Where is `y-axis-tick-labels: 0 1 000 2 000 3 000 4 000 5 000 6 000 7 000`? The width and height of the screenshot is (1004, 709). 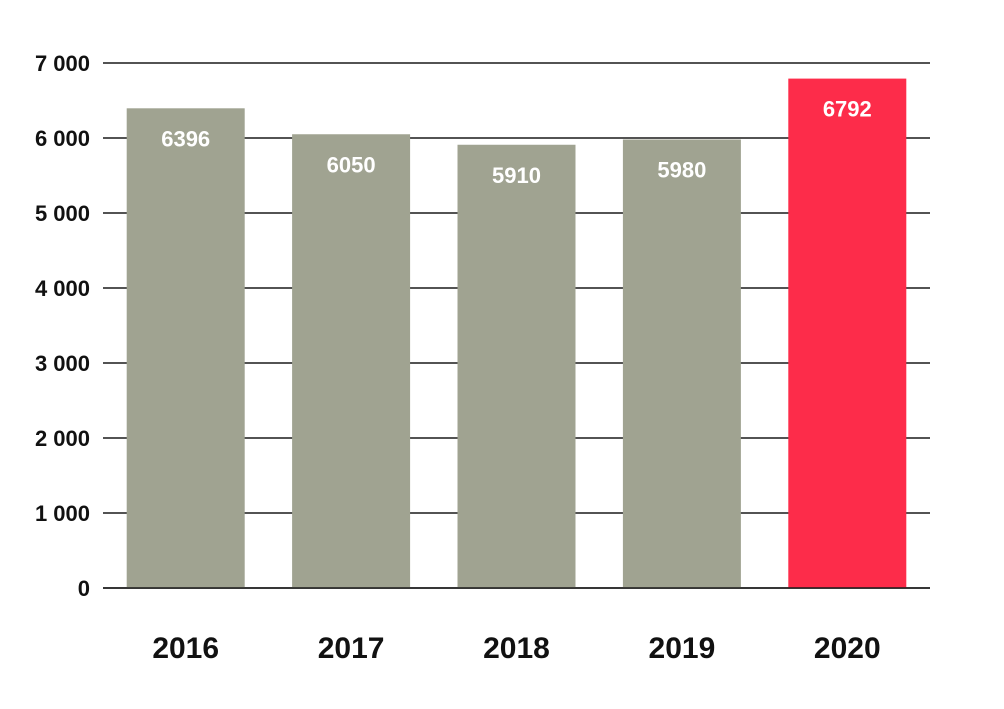
y-axis-tick-labels: 0 1 000 2 000 3 000 4 000 5 000 6 000 7 000 is located at coordinates (62, 326).